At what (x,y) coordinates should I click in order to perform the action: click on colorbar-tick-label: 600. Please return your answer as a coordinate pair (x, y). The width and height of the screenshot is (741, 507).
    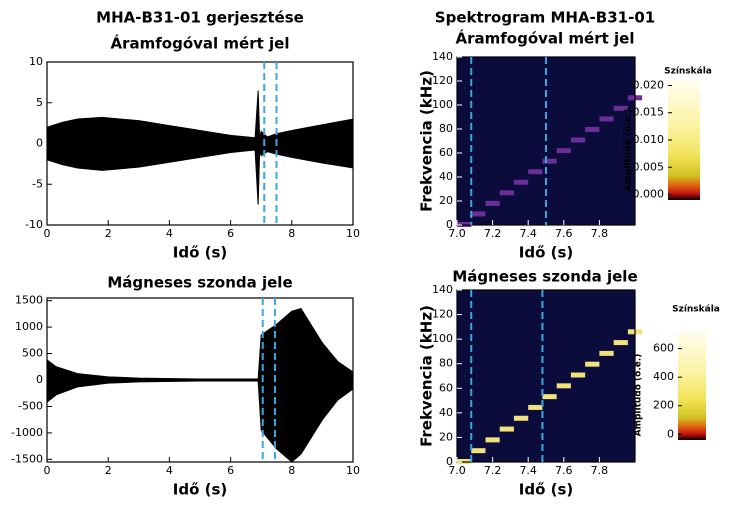
    Looking at the image, I should click on (663, 348).